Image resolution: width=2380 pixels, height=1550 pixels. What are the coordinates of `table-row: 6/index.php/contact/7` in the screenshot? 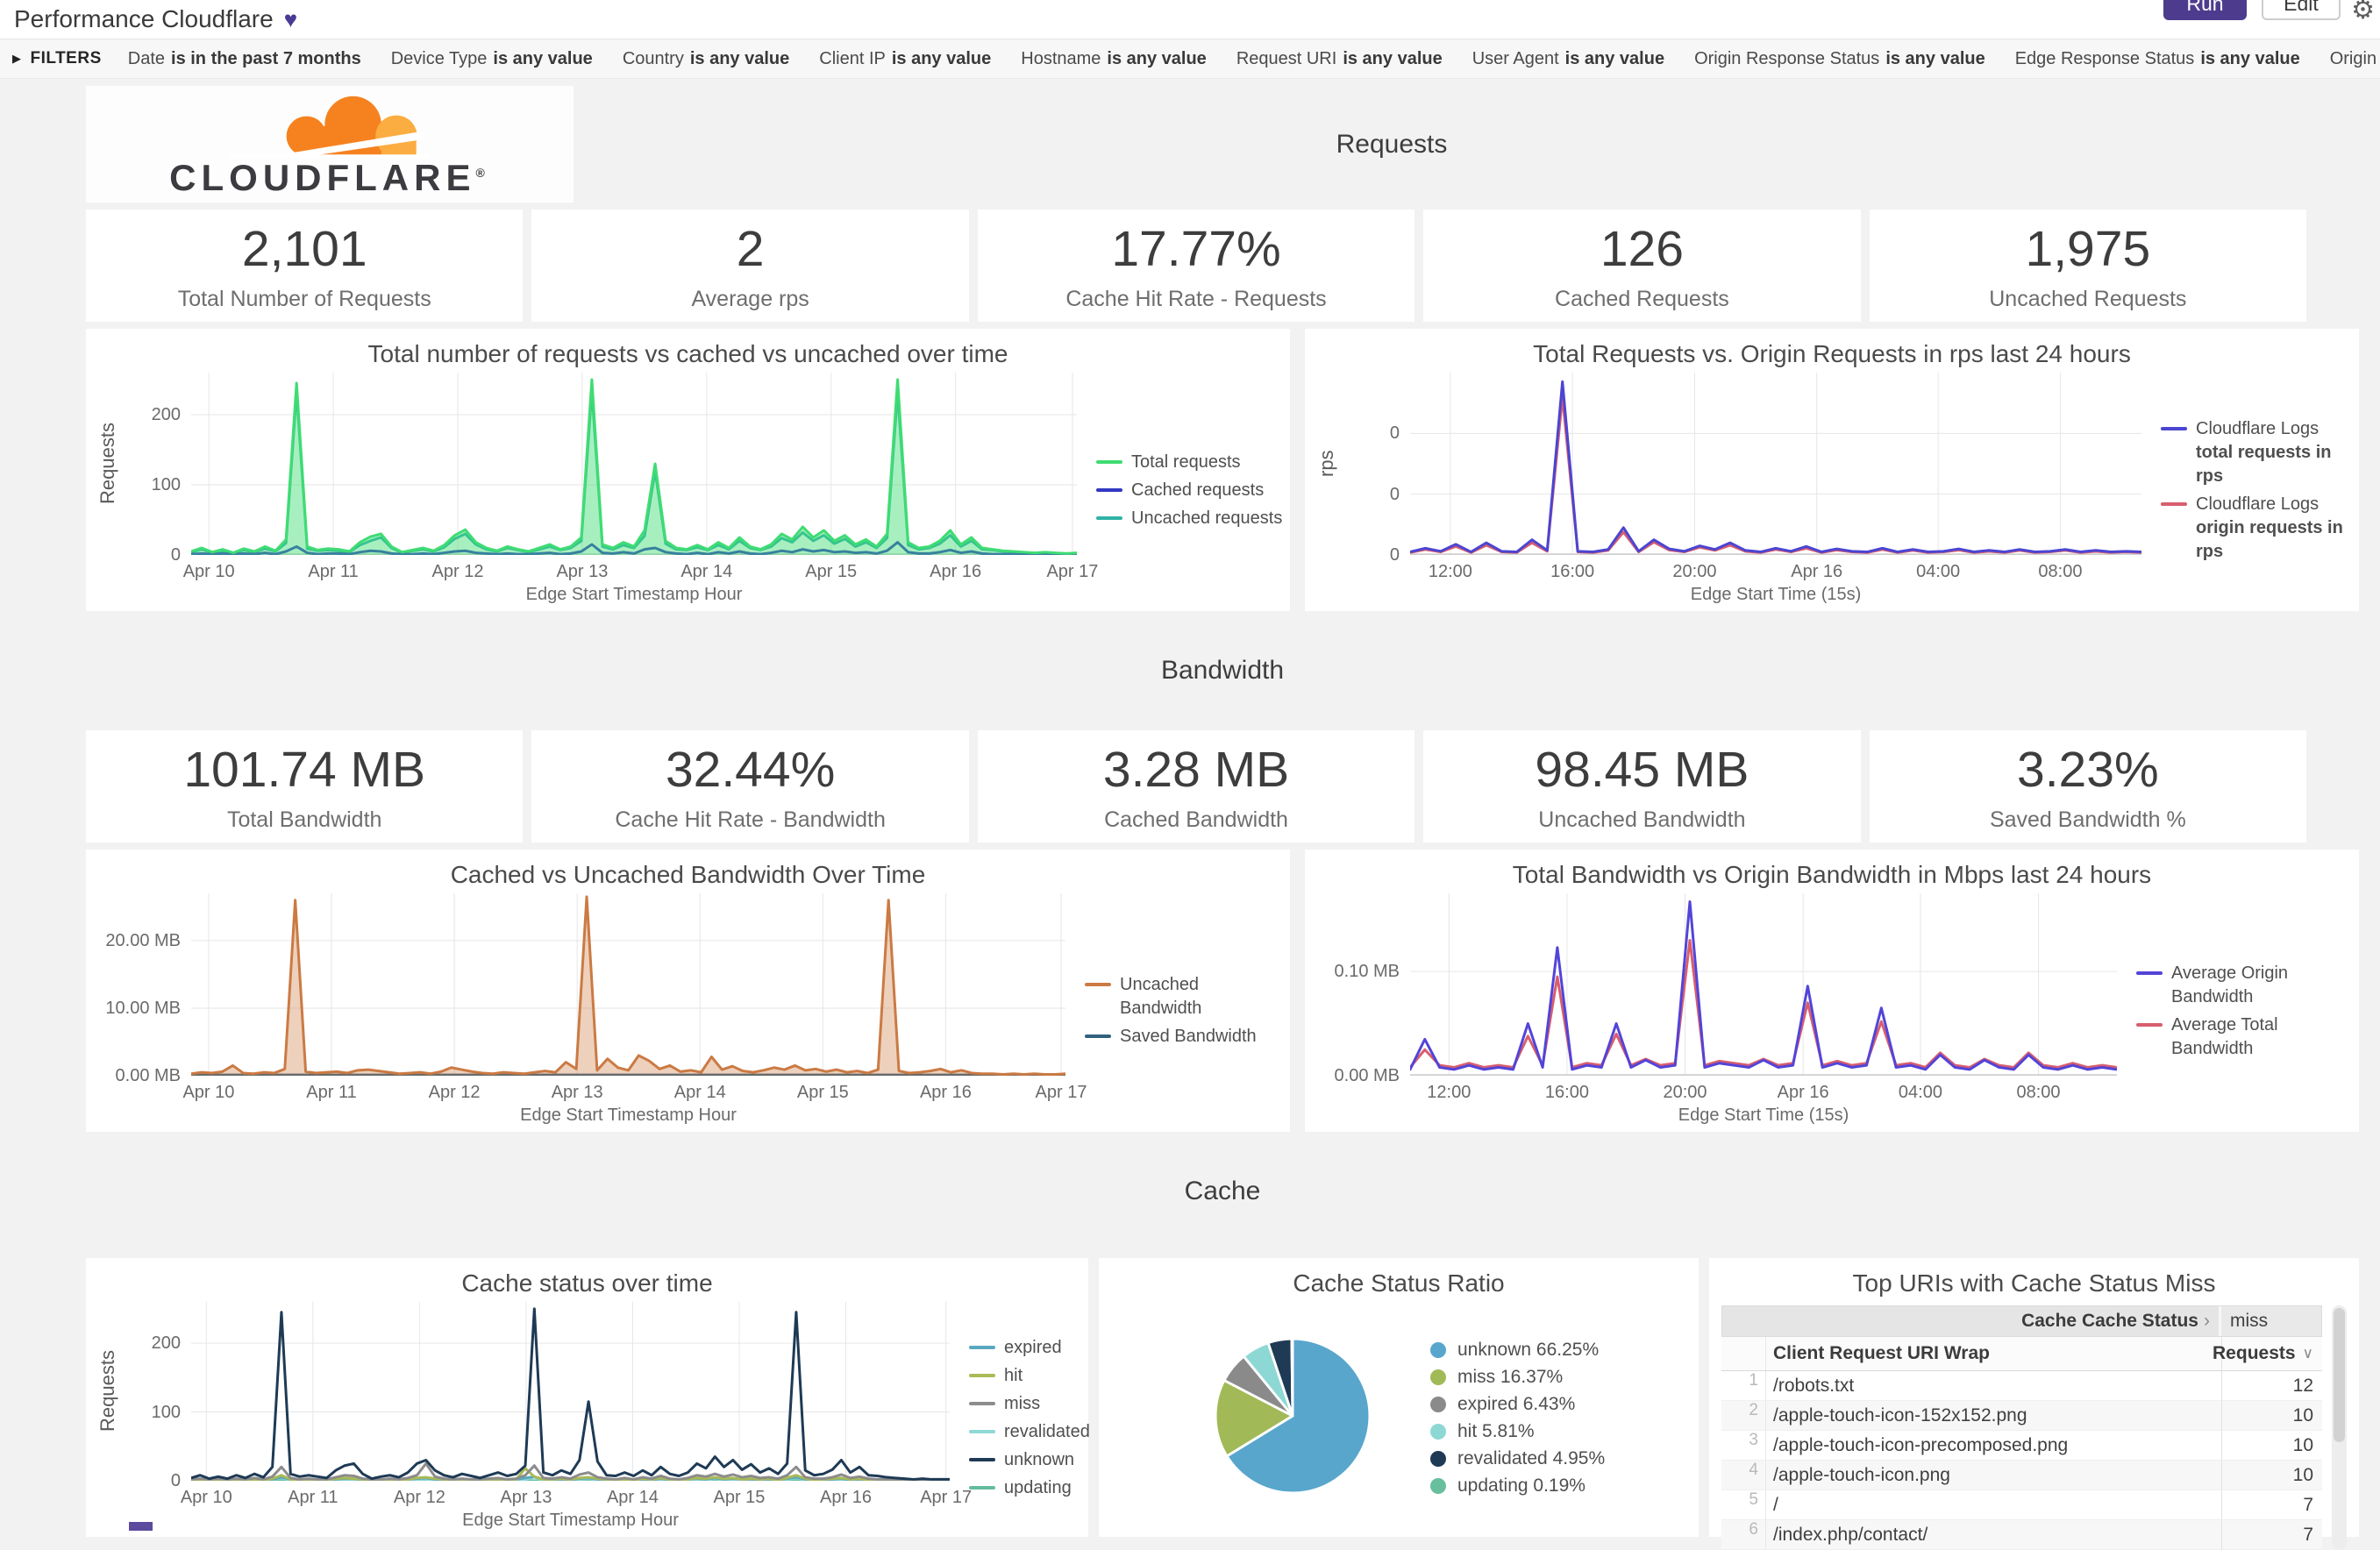 It's located at (2021, 1535).